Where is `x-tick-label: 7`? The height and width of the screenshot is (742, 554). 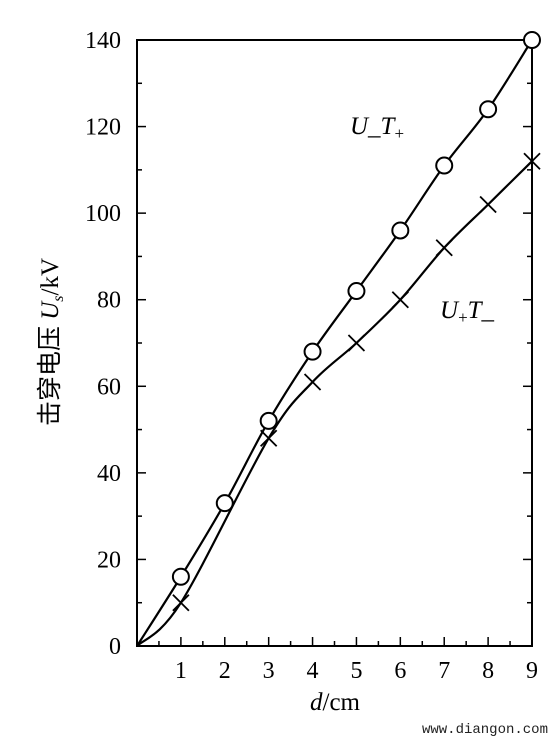 x-tick-label: 7 is located at coordinates (444, 671).